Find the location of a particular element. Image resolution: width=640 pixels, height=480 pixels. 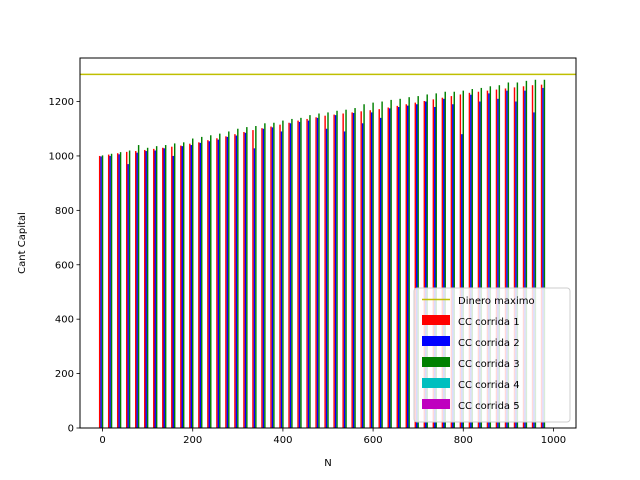

x-tick-label: 400 is located at coordinates (282, 440).